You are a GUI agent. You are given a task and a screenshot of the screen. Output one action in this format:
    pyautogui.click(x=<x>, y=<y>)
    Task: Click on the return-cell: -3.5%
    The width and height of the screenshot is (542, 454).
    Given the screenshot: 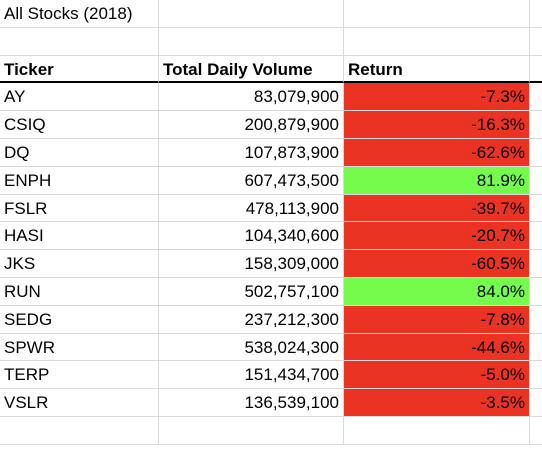 What is the action you would take?
    pyautogui.click(x=437, y=403)
    